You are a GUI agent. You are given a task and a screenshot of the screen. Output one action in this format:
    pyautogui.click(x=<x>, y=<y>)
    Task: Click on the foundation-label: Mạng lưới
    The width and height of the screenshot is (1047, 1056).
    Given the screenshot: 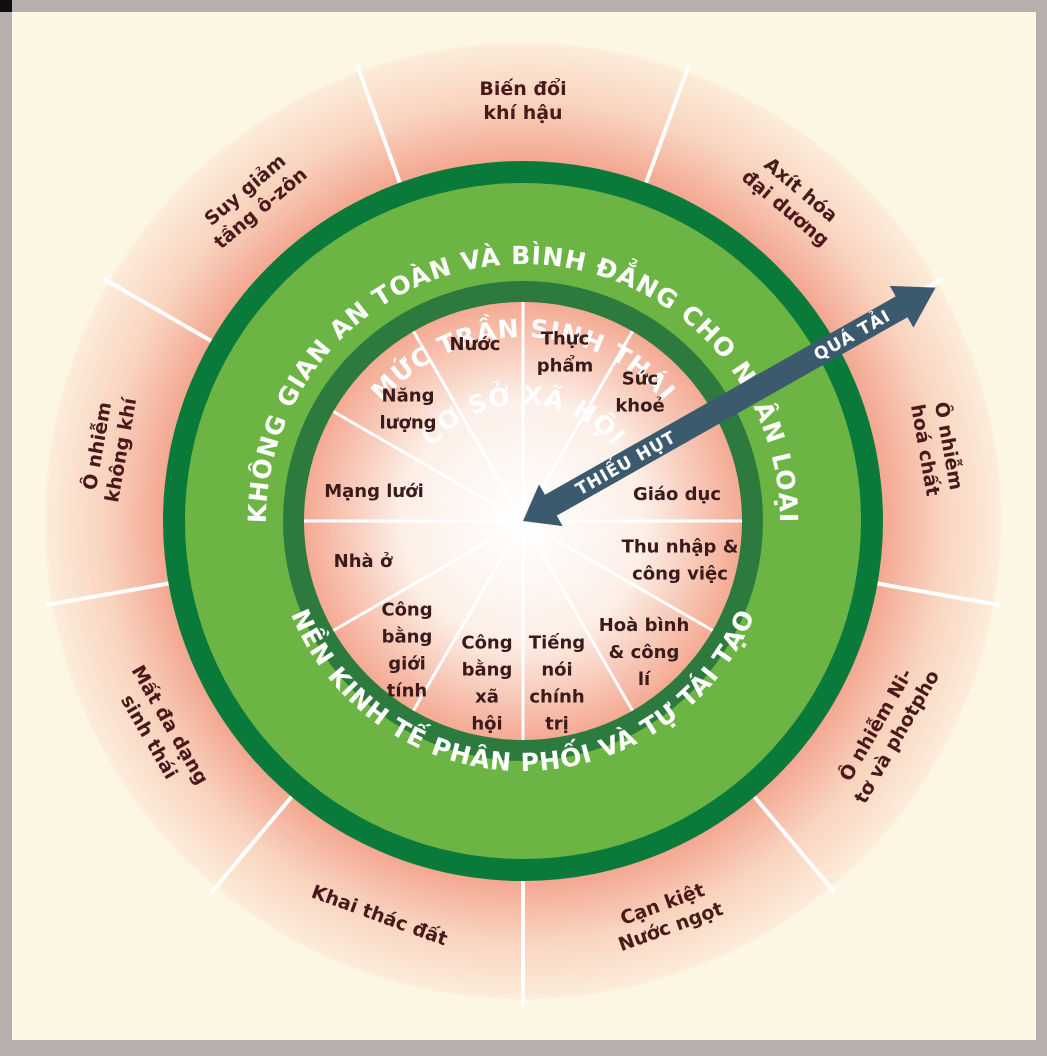 What is the action you would take?
    pyautogui.click(x=374, y=491)
    